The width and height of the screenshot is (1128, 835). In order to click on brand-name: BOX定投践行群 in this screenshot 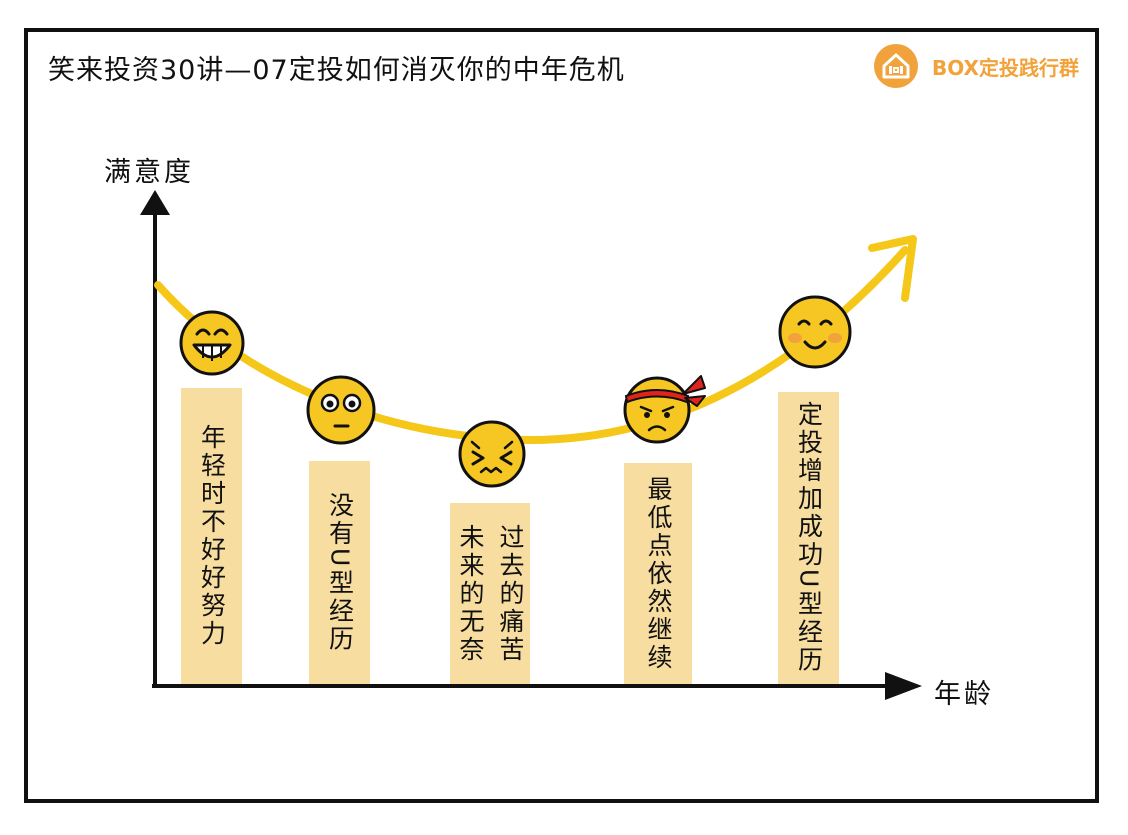, I will do `click(1005, 67)`.